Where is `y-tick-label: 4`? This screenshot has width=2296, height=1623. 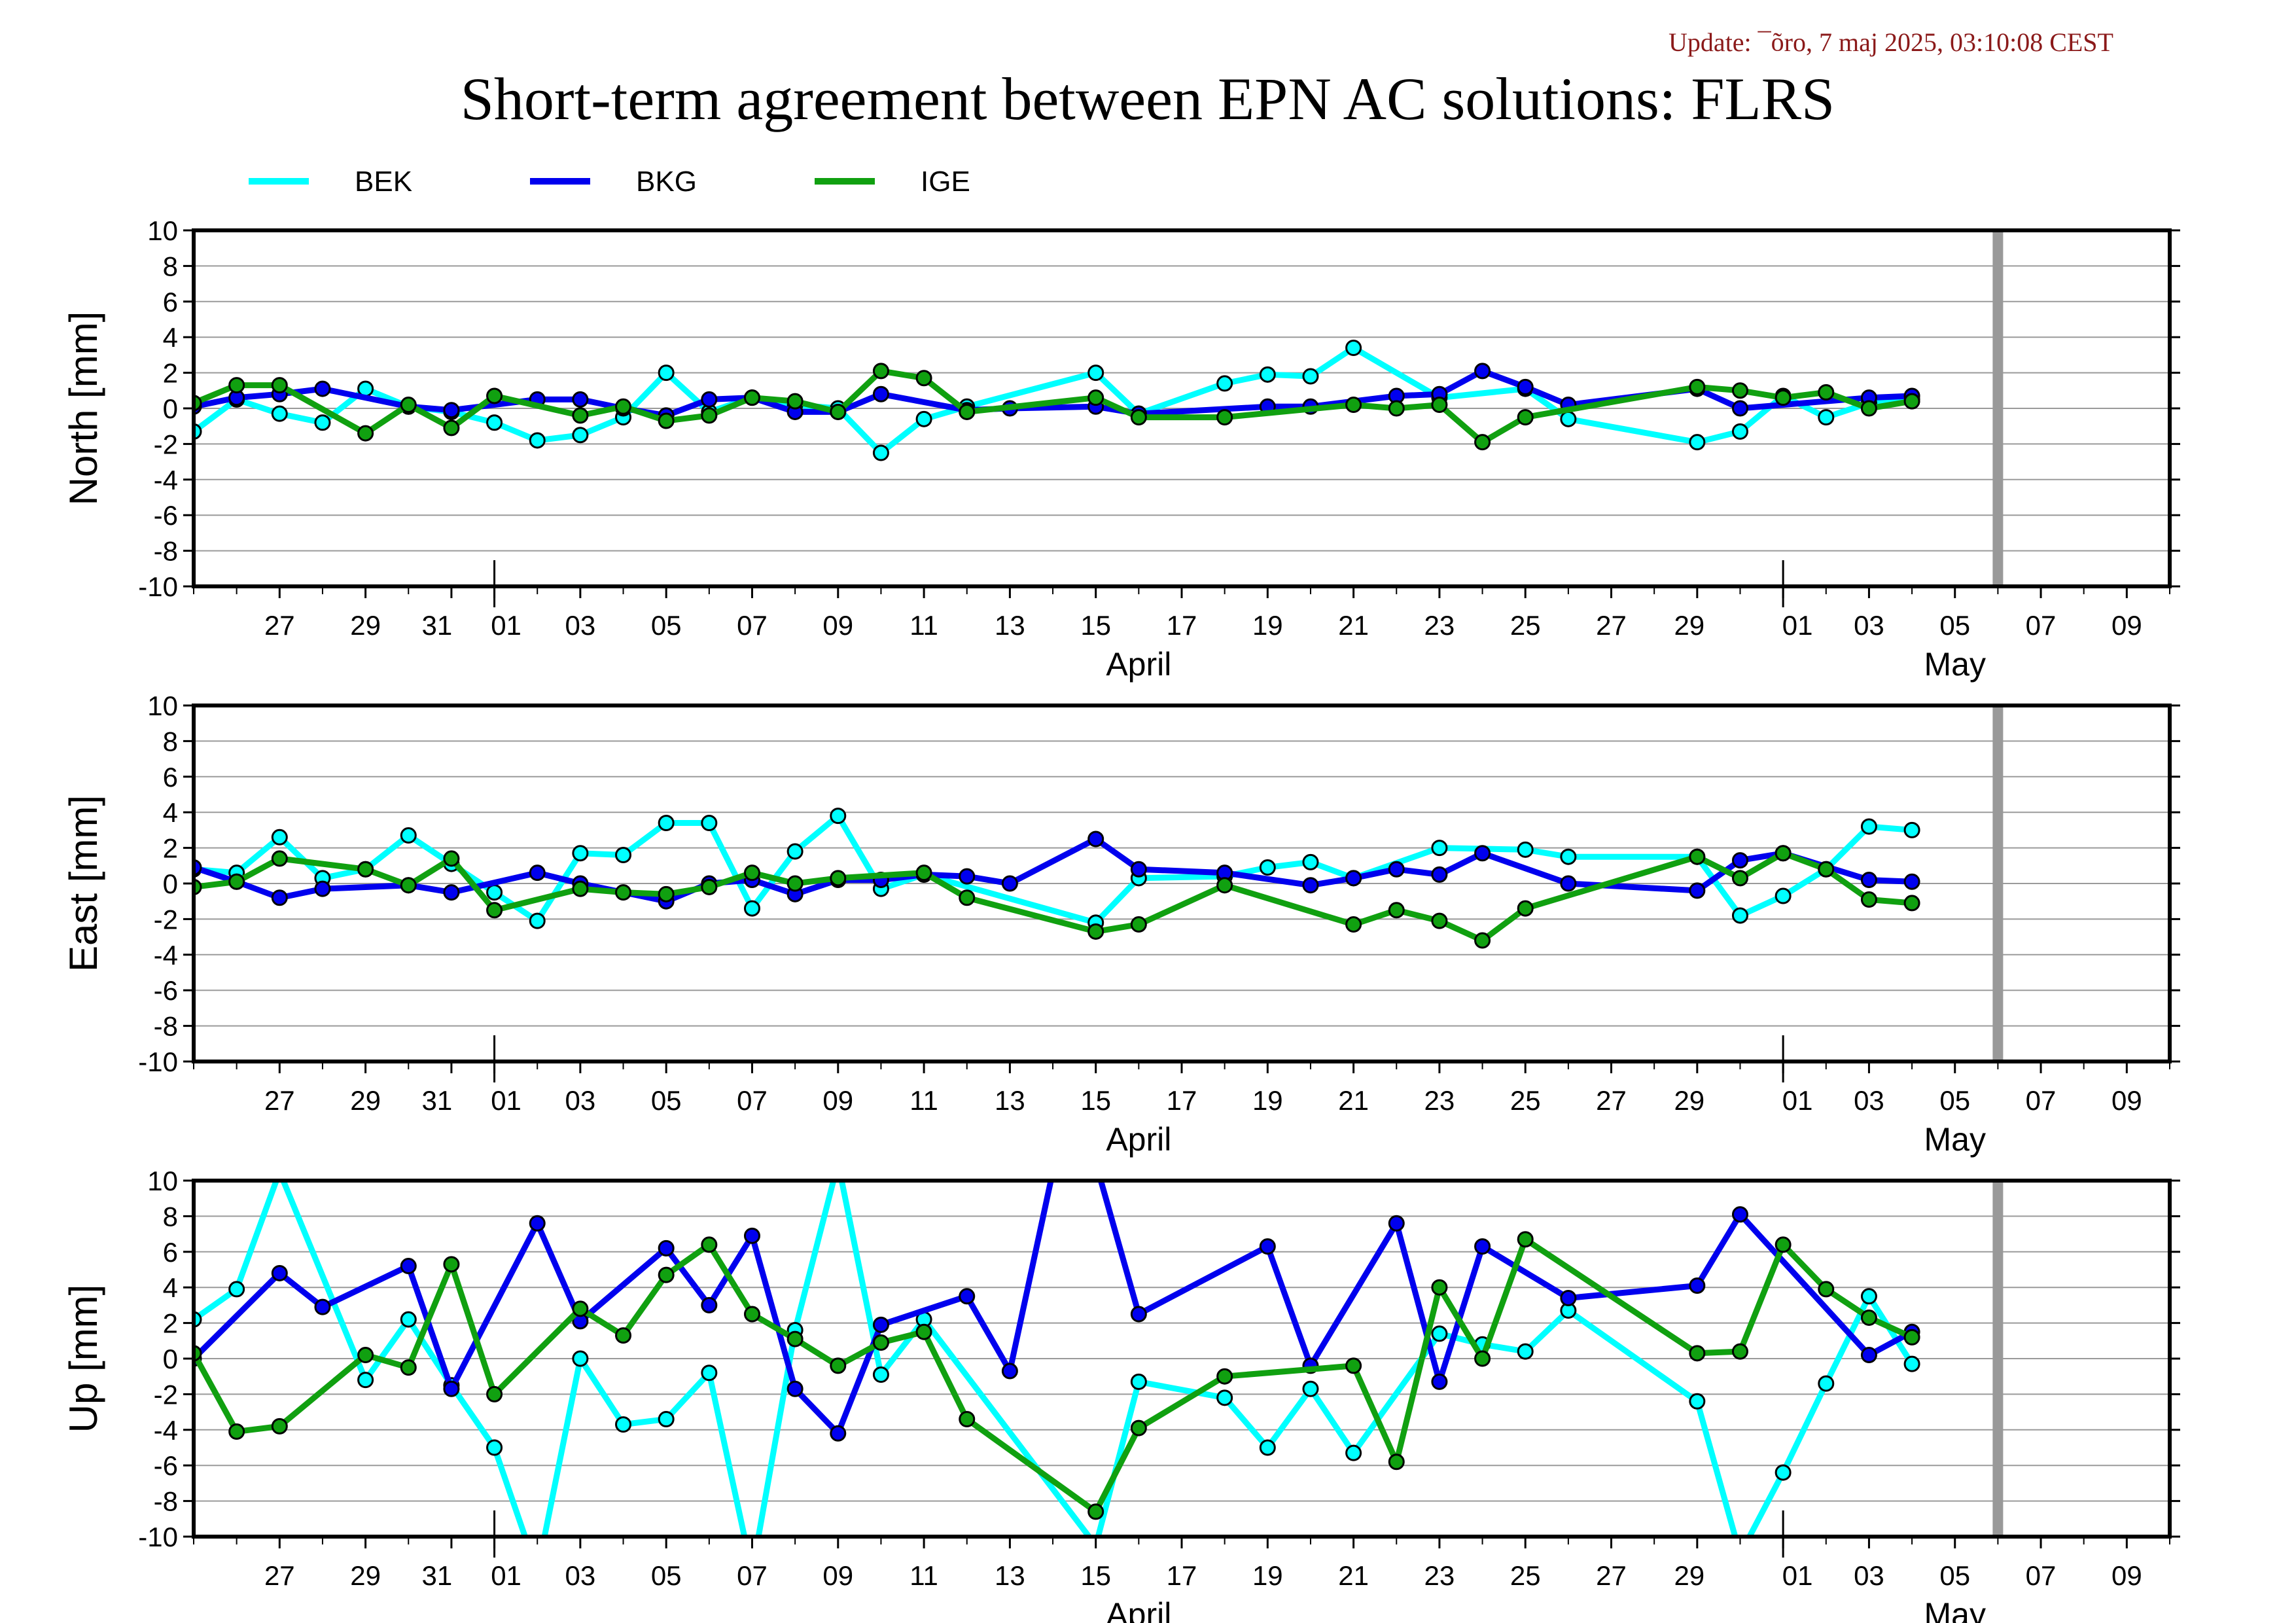
y-tick-label: 4 is located at coordinates (170, 1288).